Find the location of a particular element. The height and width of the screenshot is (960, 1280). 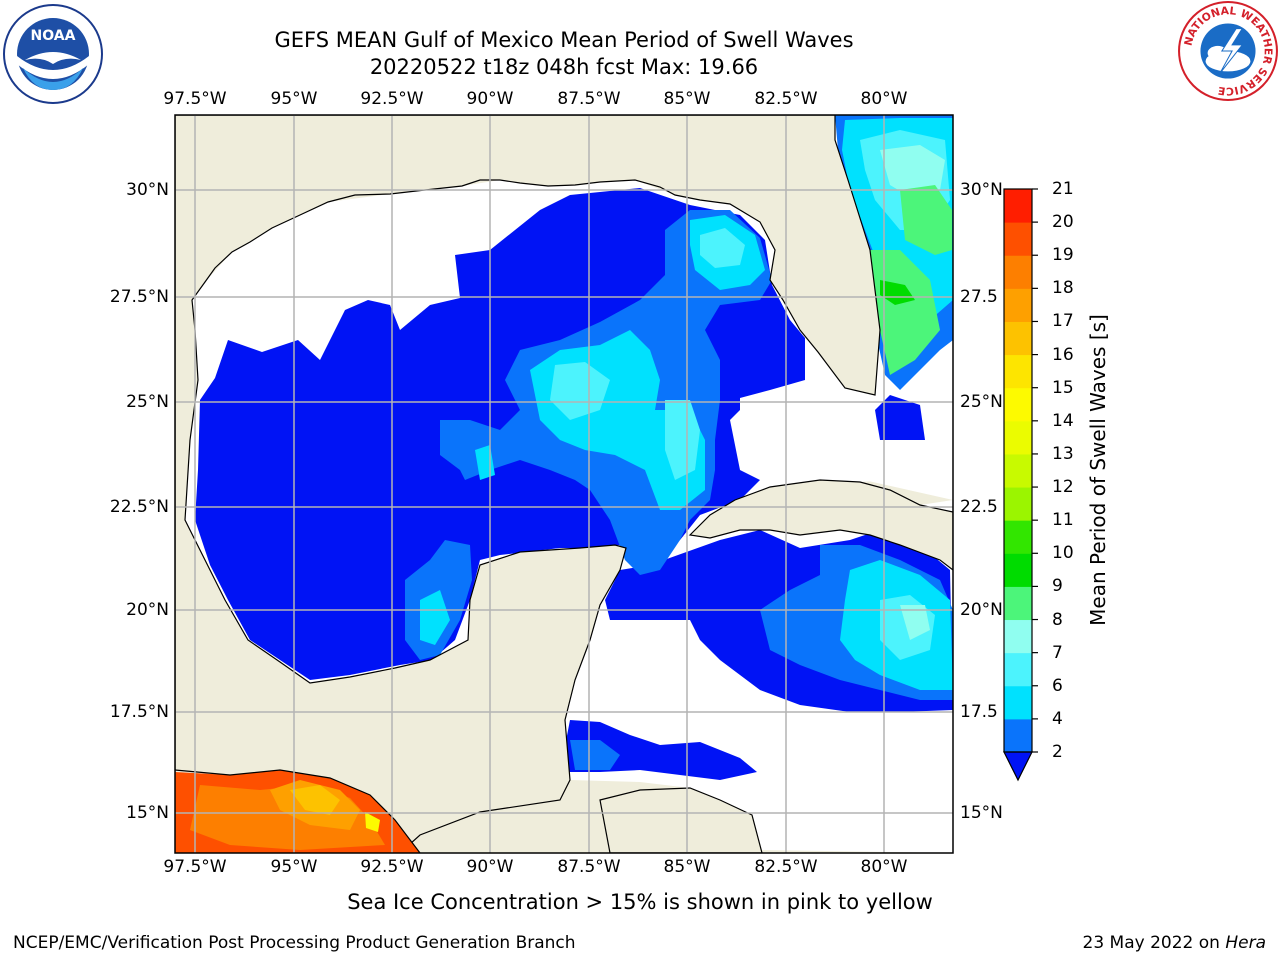

noaa-logo: NOAA is located at coordinates (53, 54).